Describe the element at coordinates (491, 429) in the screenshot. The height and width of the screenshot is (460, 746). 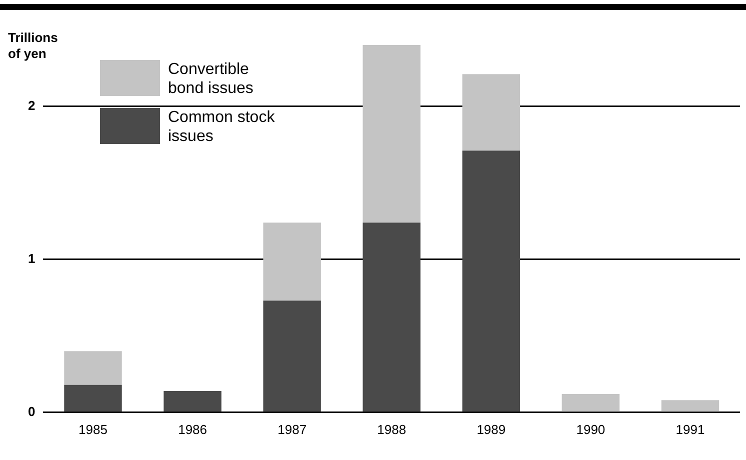
I see `x-tick-label: 1989` at that location.